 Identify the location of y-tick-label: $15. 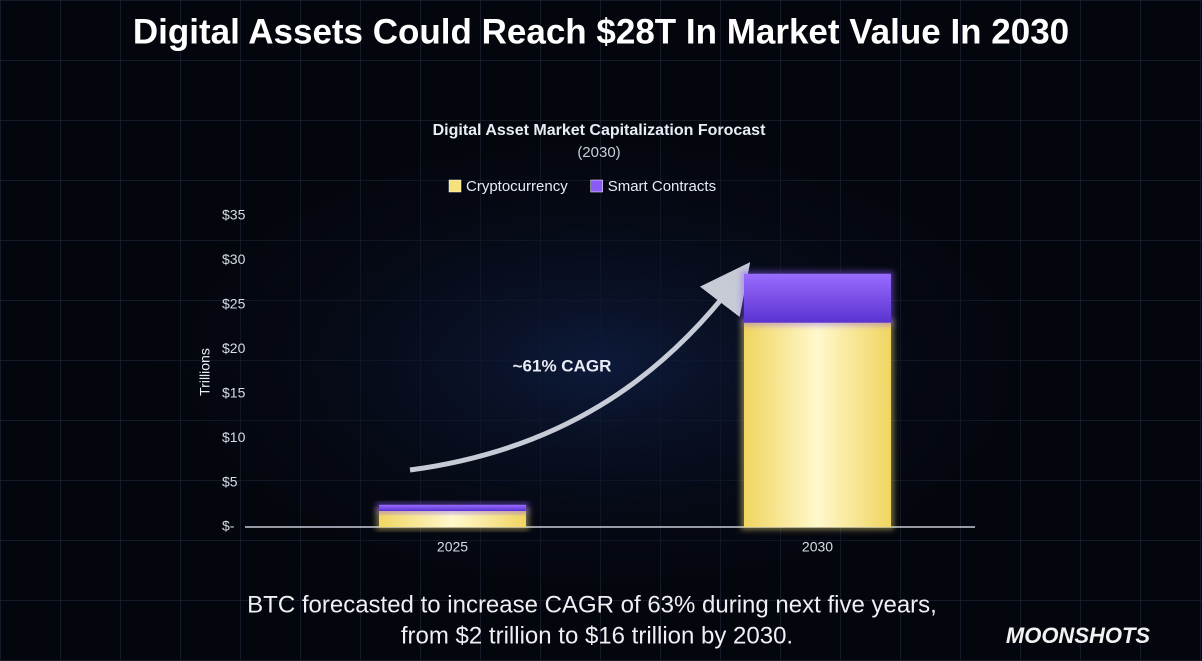
(234, 392).